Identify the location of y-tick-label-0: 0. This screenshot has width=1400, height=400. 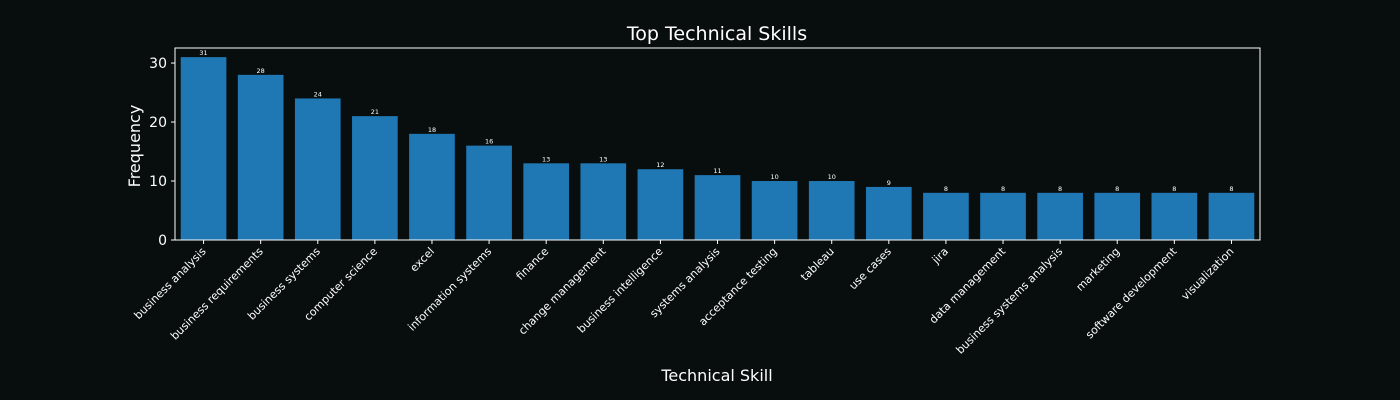
(162, 241).